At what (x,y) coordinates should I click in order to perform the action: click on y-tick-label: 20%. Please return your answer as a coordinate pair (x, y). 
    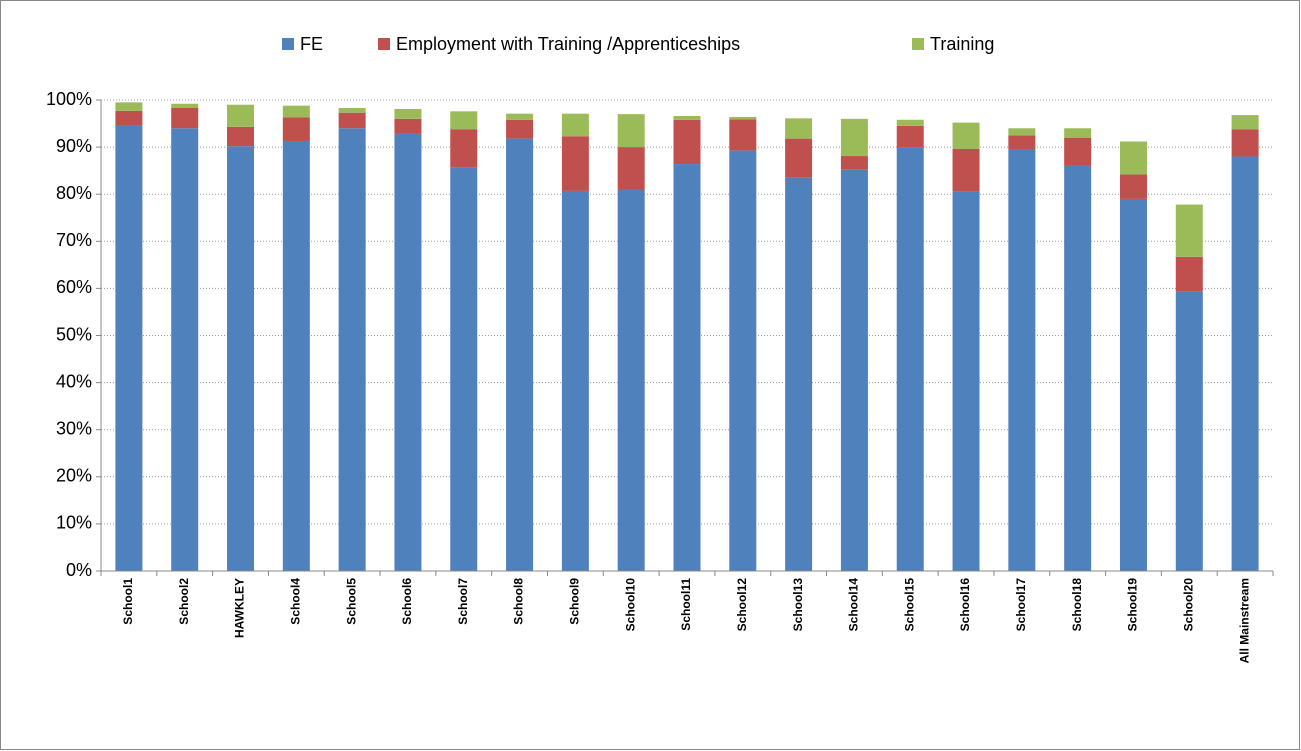
    Looking at the image, I should click on (74, 476).